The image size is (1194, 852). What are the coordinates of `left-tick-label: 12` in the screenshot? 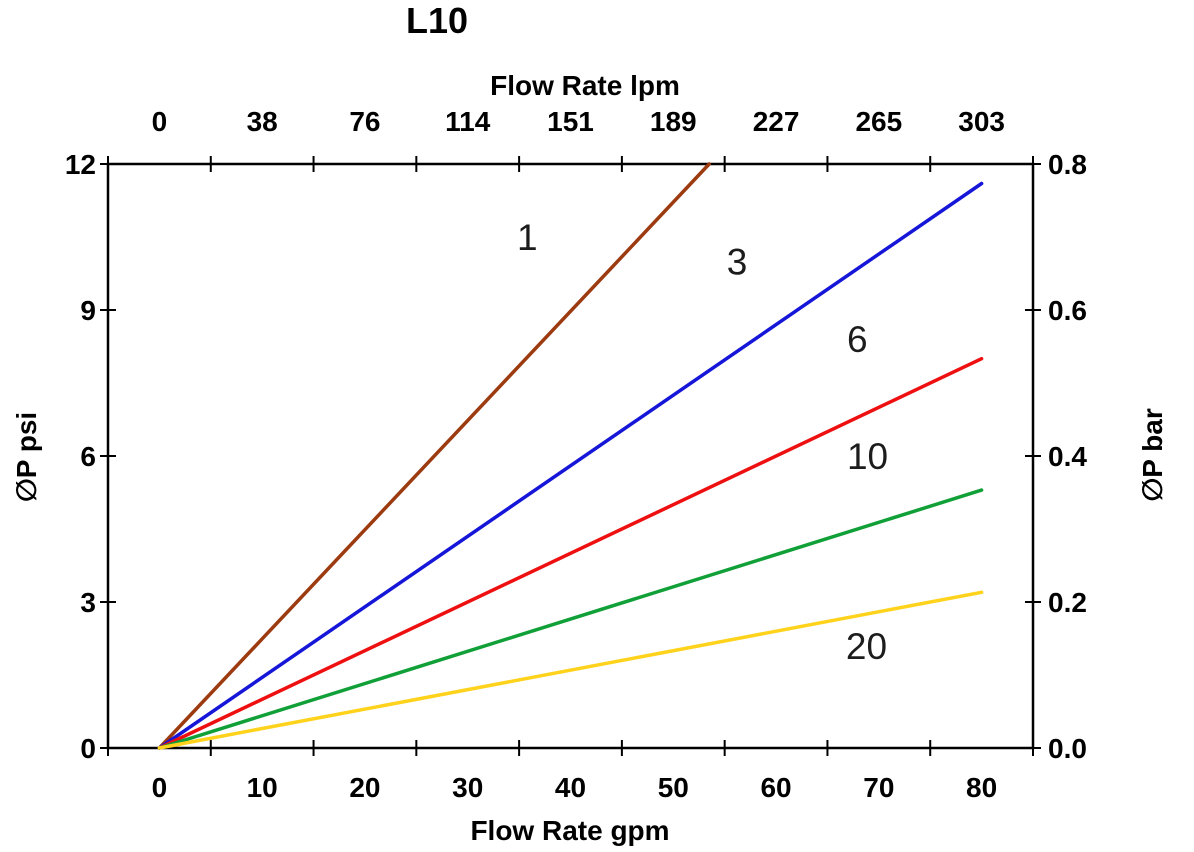 It's located at (80, 164).